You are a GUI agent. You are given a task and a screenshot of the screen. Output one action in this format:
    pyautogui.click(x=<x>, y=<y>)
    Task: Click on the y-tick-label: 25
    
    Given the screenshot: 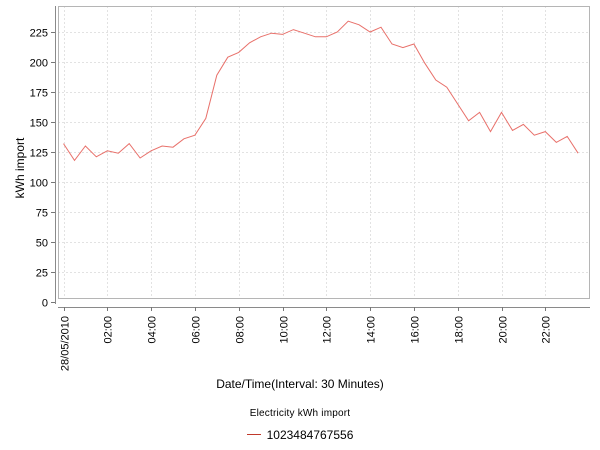 What is the action you would take?
    pyautogui.click(x=42, y=274)
    